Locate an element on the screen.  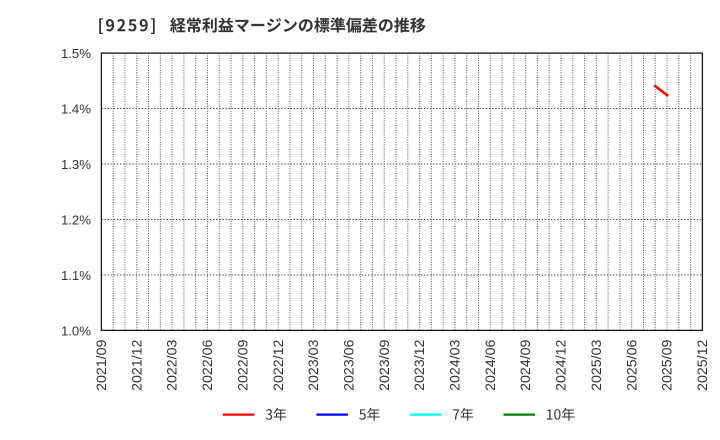
svg-text: 1.2% is located at coordinates (76, 219).